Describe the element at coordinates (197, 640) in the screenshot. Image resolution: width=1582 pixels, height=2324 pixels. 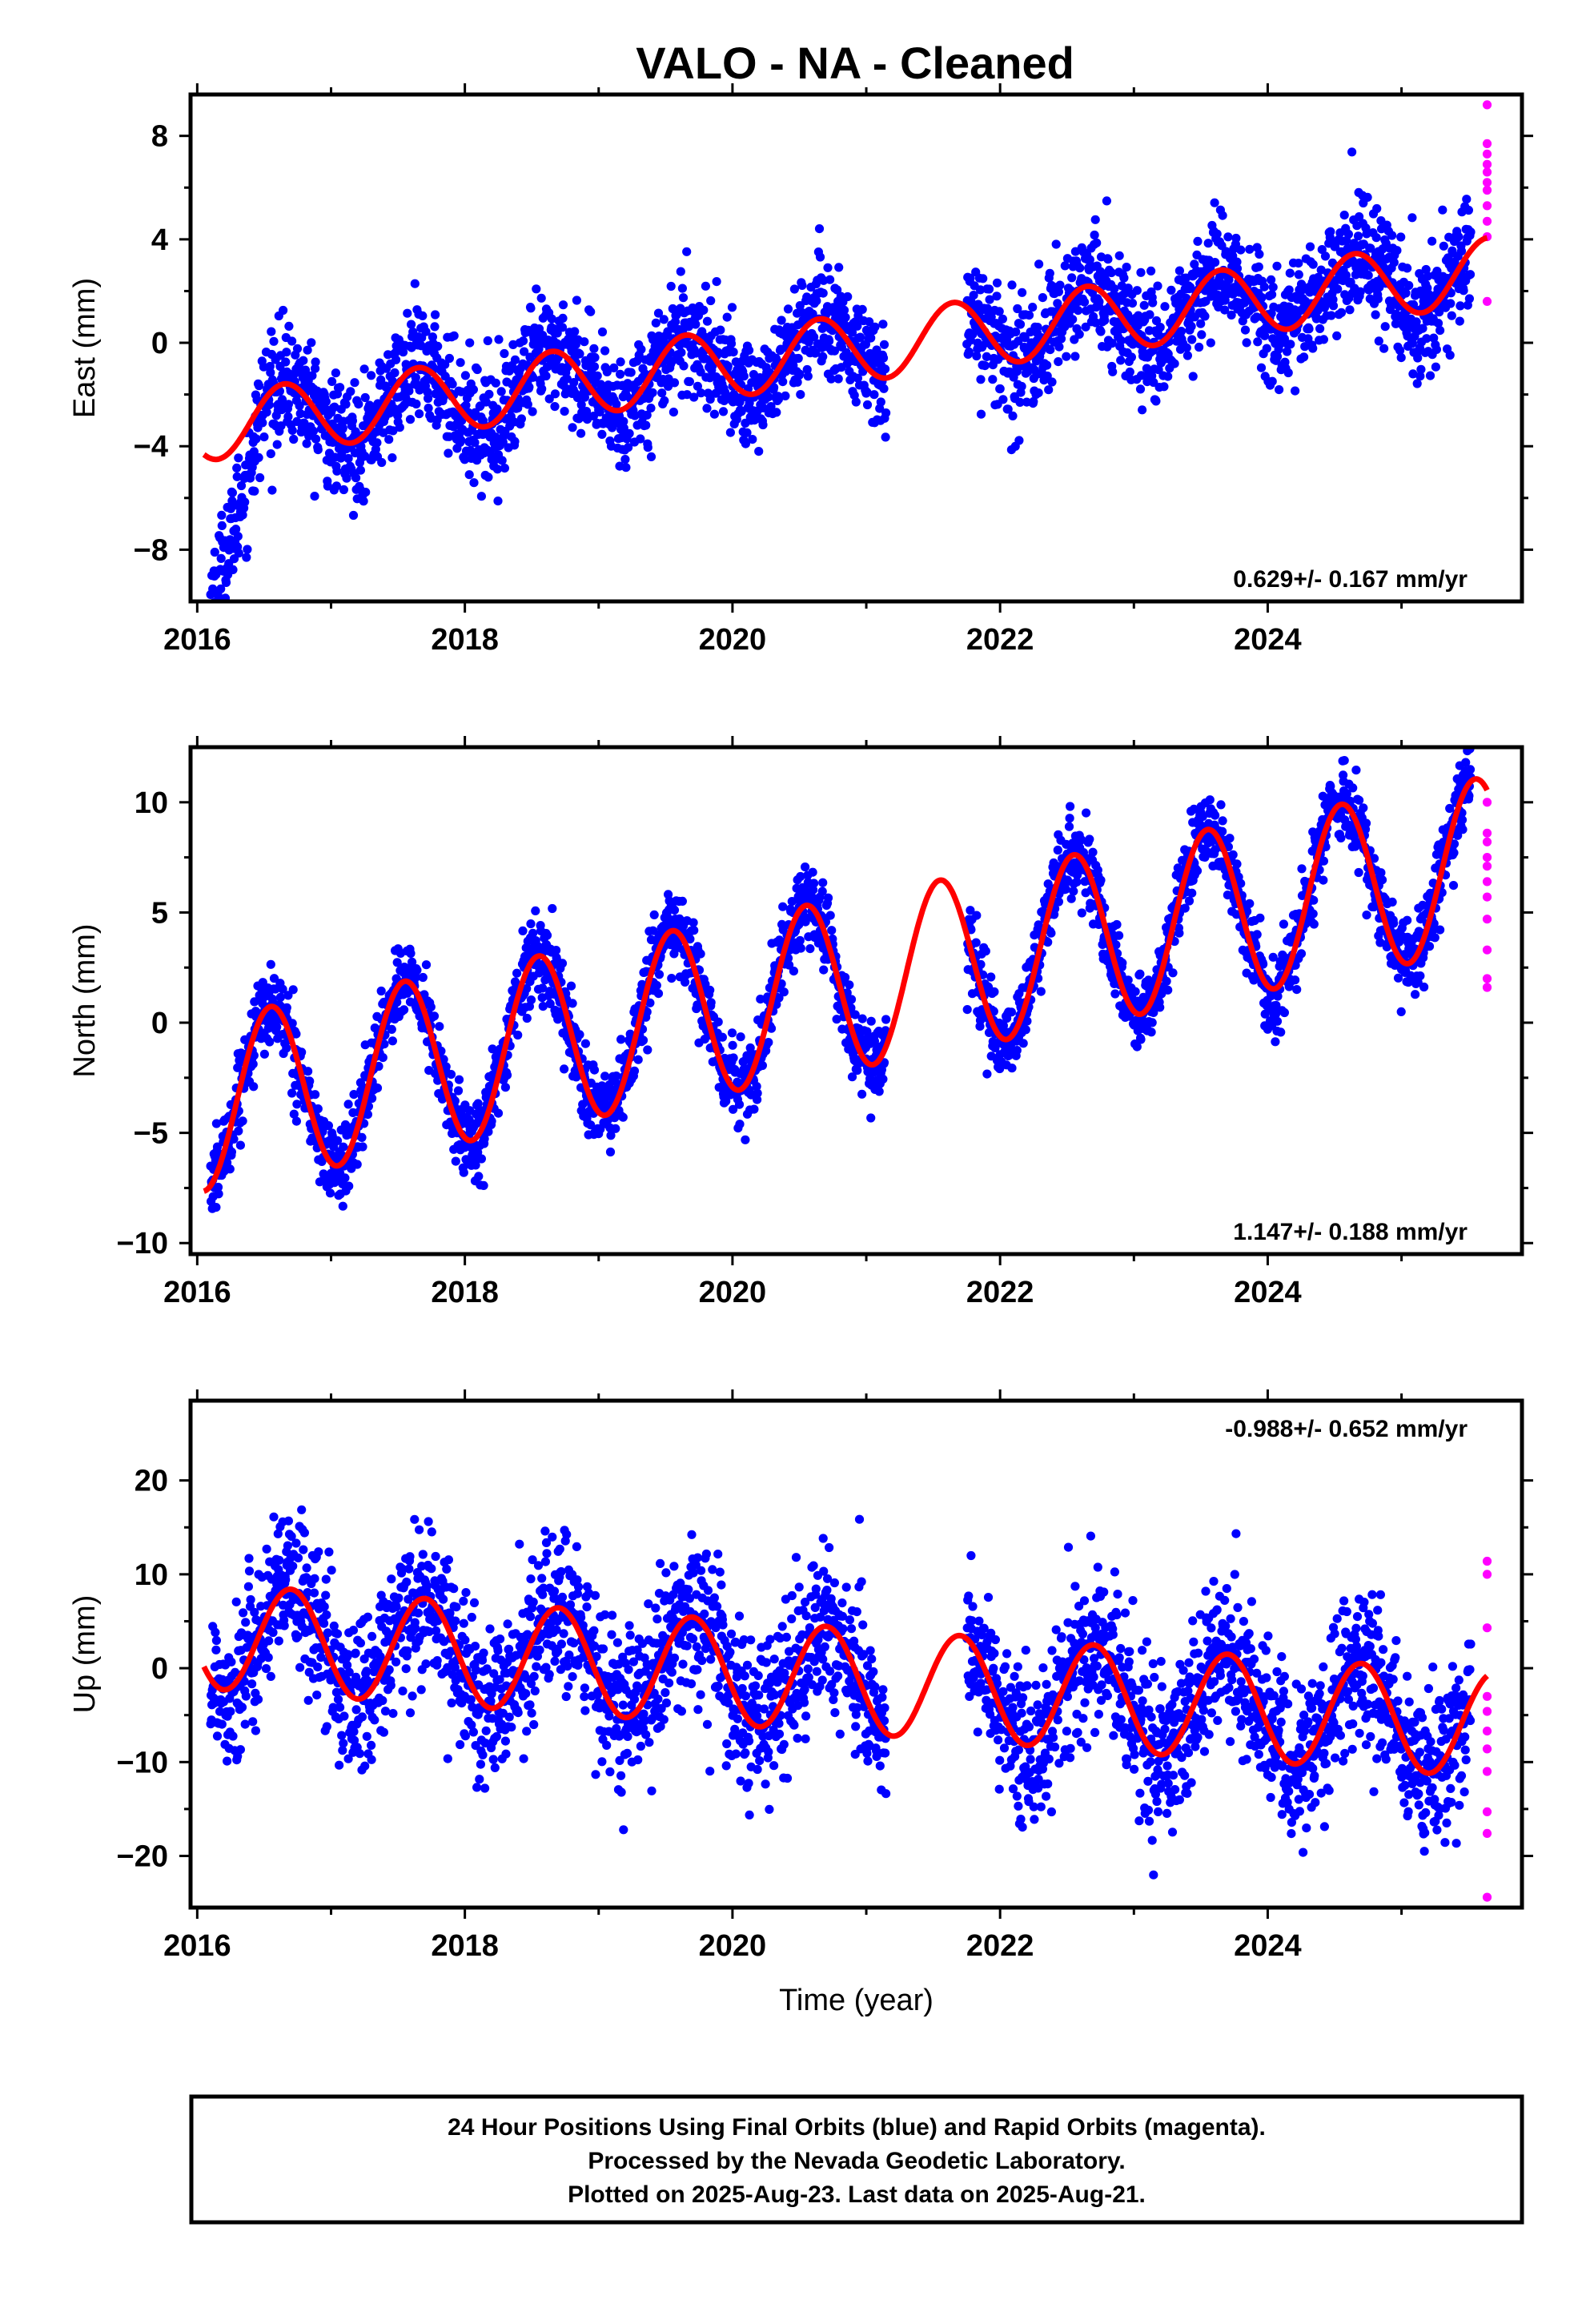
I see `x-tick-label: 2016` at that location.